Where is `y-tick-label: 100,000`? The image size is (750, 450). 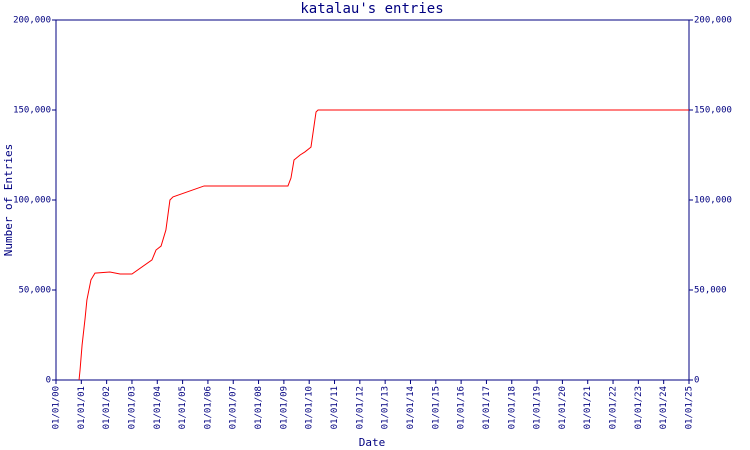 y-tick-label: 100,000 is located at coordinates (32, 201).